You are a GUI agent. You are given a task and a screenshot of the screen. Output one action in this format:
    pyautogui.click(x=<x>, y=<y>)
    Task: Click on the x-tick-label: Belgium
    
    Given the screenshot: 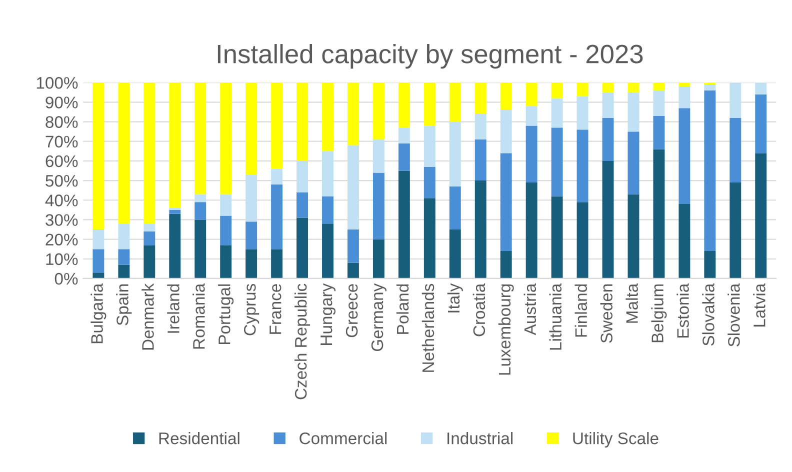 What is the action you would take?
    pyautogui.click(x=659, y=313)
    